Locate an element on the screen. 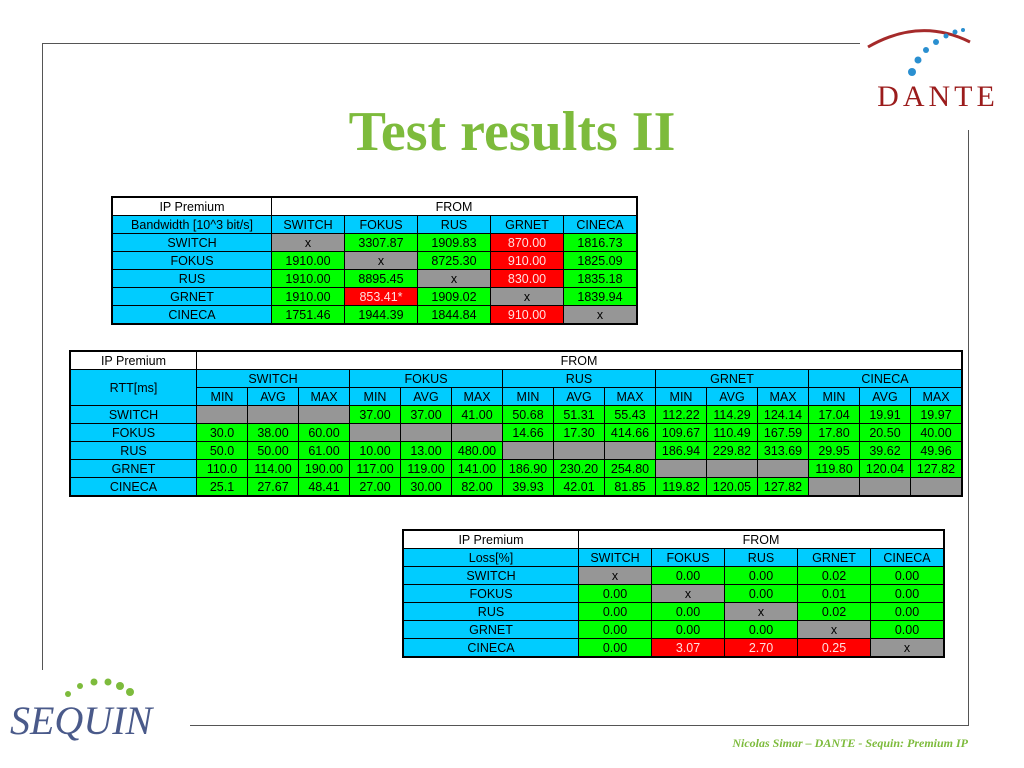  value-cell: 30.0 is located at coordinates (222, 432).